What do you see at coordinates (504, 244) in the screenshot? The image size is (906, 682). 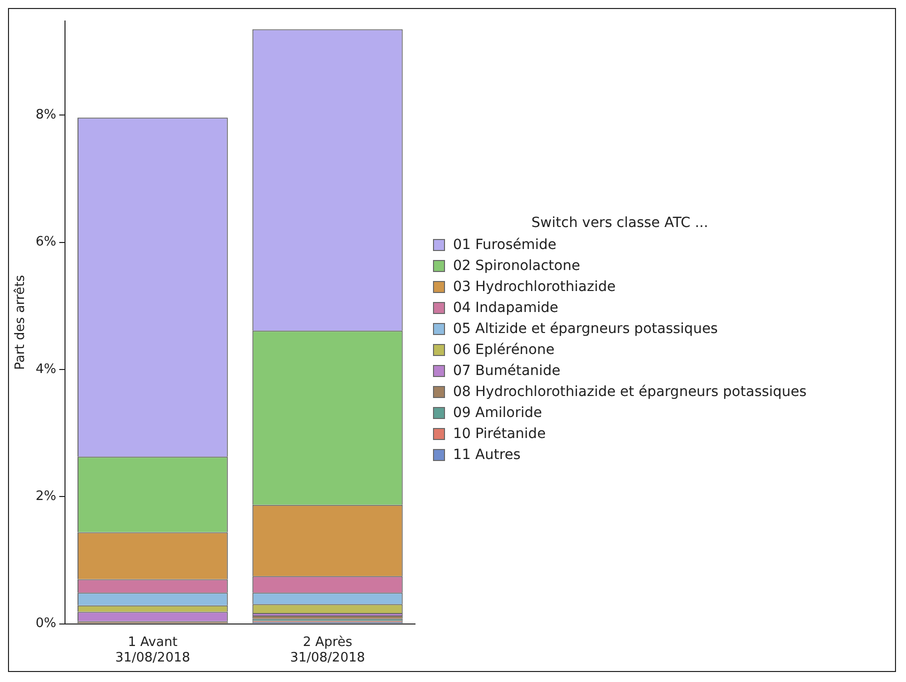 I see `text: 01 Furosémide` at bounding box center [504, 244].